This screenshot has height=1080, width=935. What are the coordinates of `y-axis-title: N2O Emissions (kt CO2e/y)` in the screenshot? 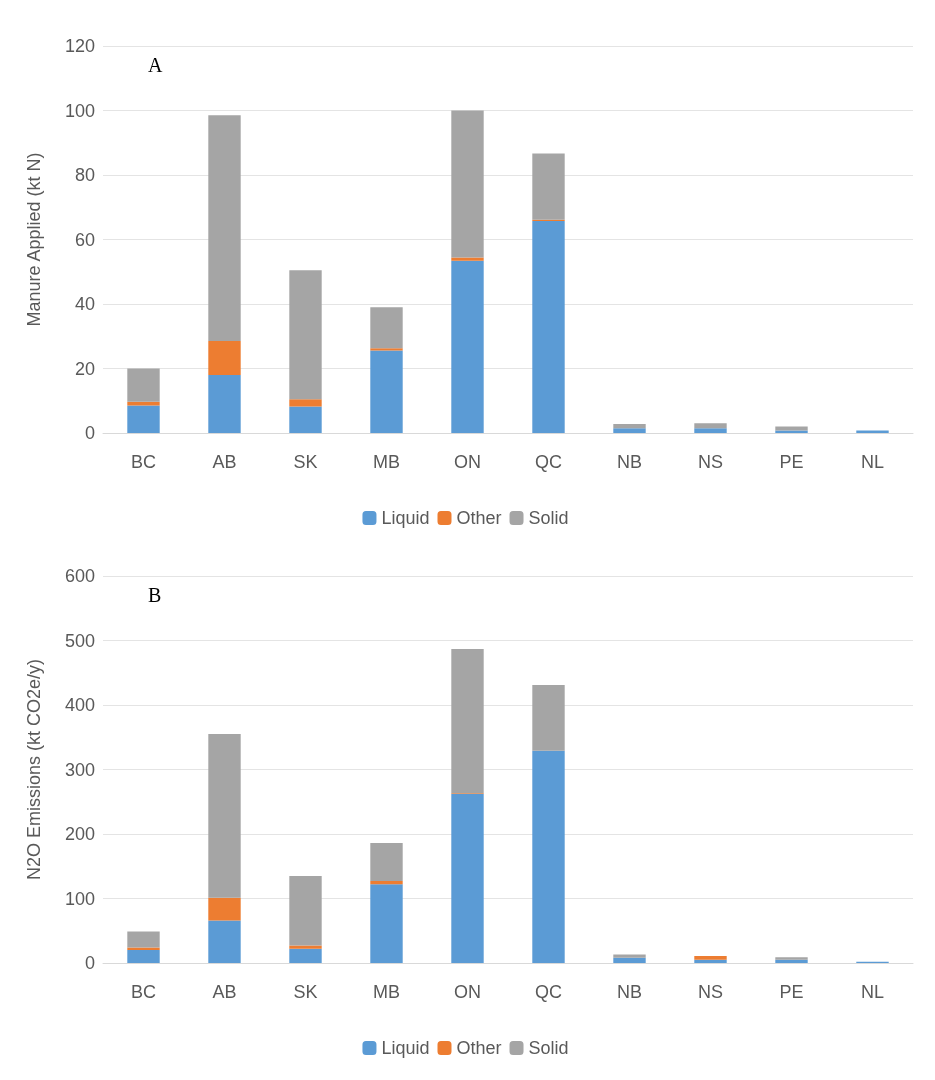 It's located at (34, 769).